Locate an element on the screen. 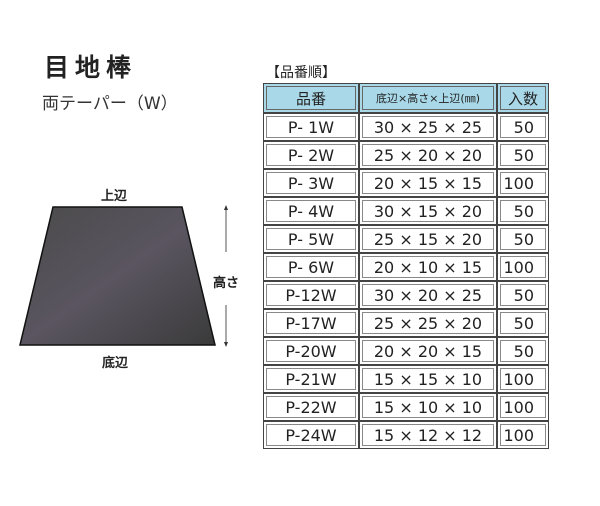 The image size is (600, 506). cell-part-no: P- 2W is located at coordinates (311, 155).